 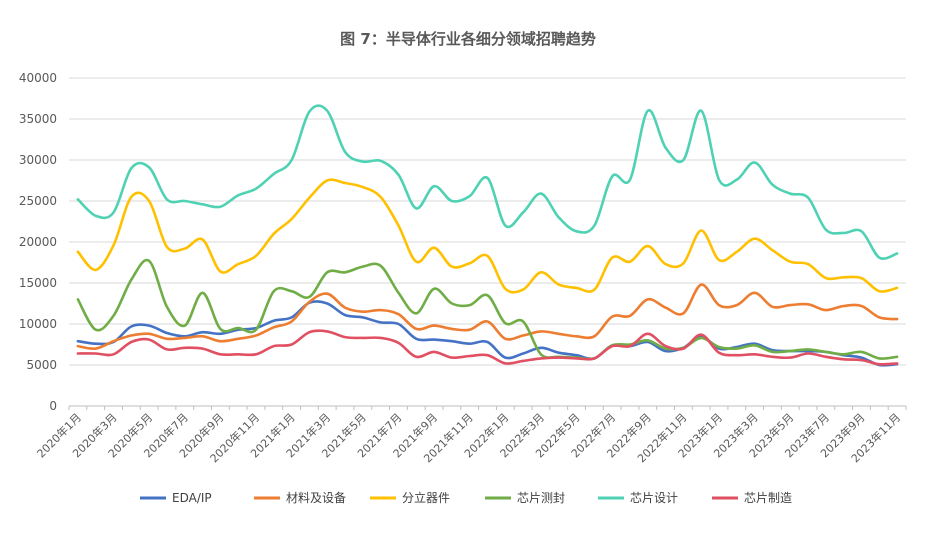 I want to click on y-tick-label: 15000, so click(x=38, y=283).